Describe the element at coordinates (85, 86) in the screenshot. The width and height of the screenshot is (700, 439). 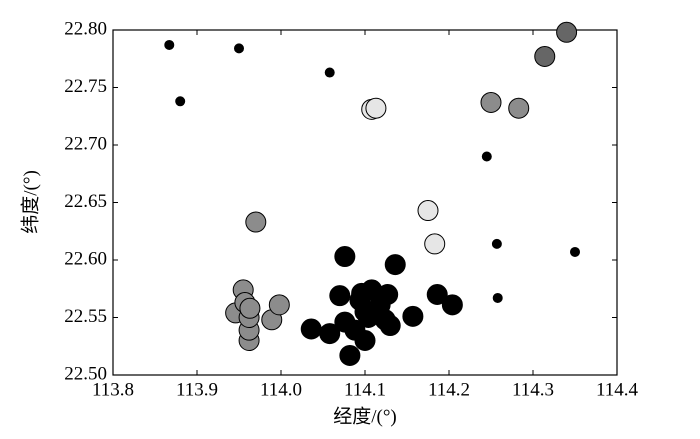
I see `y-tick-label: 22.75` at that location.